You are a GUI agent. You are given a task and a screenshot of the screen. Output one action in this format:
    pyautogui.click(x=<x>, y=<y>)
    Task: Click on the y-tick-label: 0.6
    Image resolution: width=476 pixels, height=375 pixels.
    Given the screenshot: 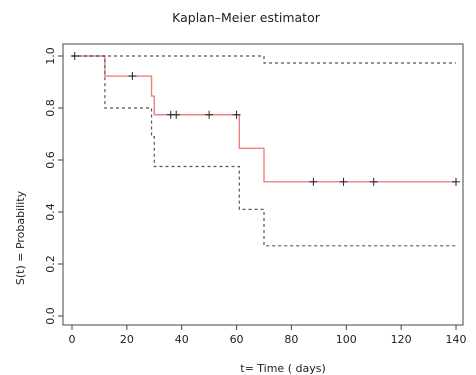 What is the action you would take?
    pyautogui.click(x=50, y=160)
    